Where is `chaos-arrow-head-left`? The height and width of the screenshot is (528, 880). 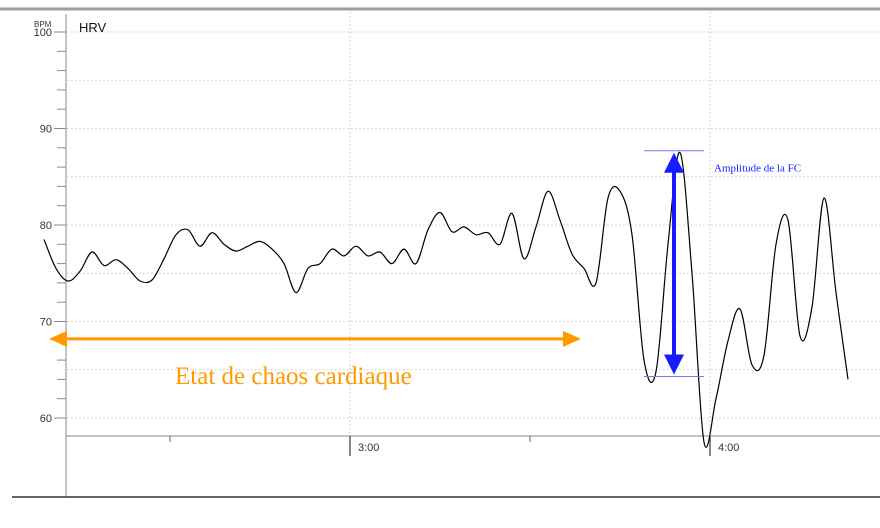
chaos-arrow-head-left is located at coordinates (58, 338).